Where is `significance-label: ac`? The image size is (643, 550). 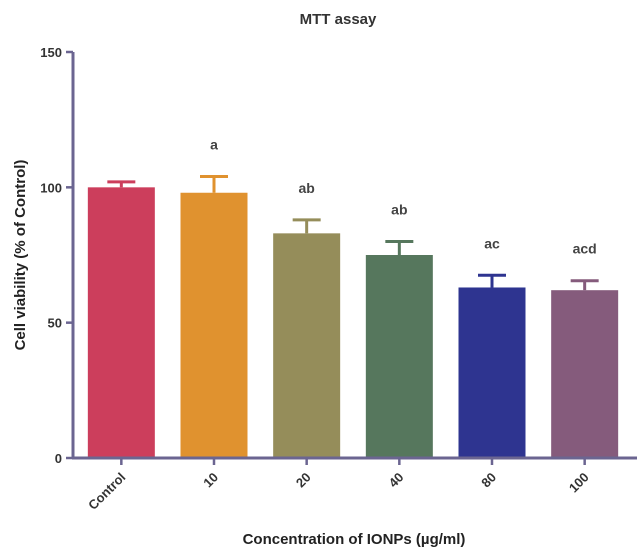
significance-label: ac is located at coordinates (492, 243).